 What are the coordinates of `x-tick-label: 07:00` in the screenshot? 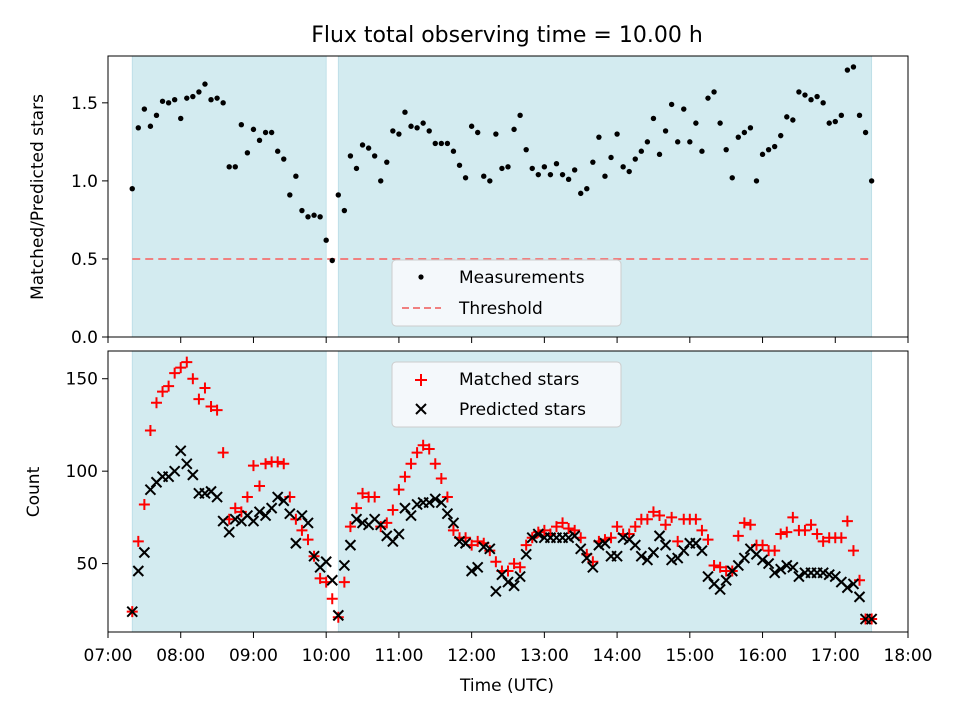 It's located at (108, 656).